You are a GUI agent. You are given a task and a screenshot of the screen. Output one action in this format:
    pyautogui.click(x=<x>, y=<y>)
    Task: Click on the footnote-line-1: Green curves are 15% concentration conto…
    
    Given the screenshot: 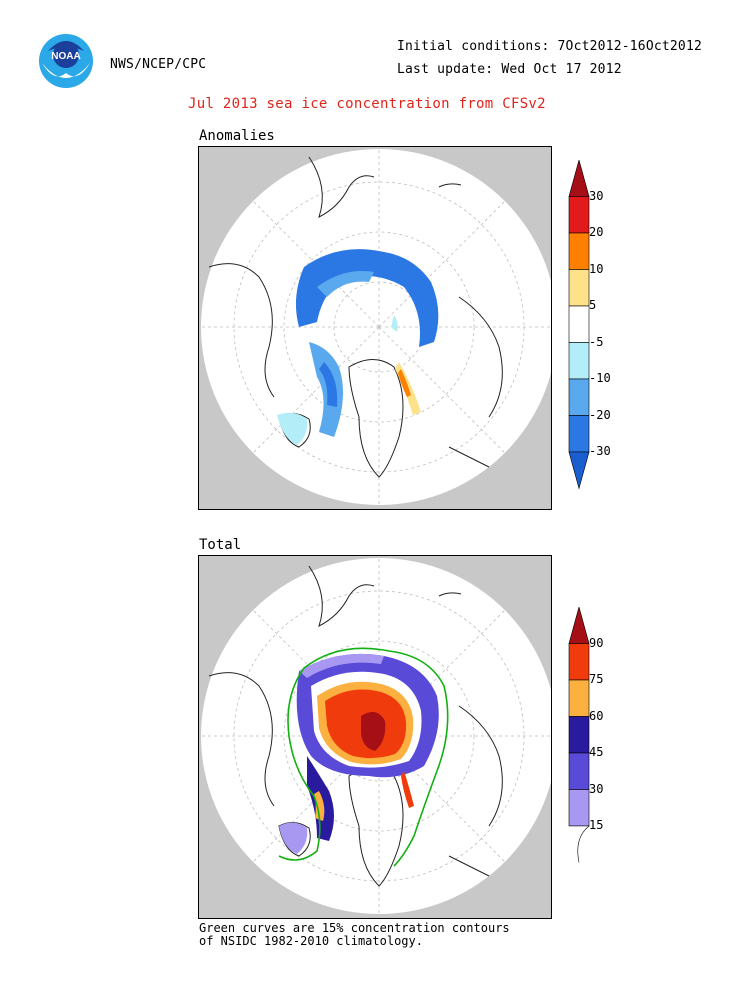 What is the action you would take?
    pyautogui.click(x=354, y=928)
    